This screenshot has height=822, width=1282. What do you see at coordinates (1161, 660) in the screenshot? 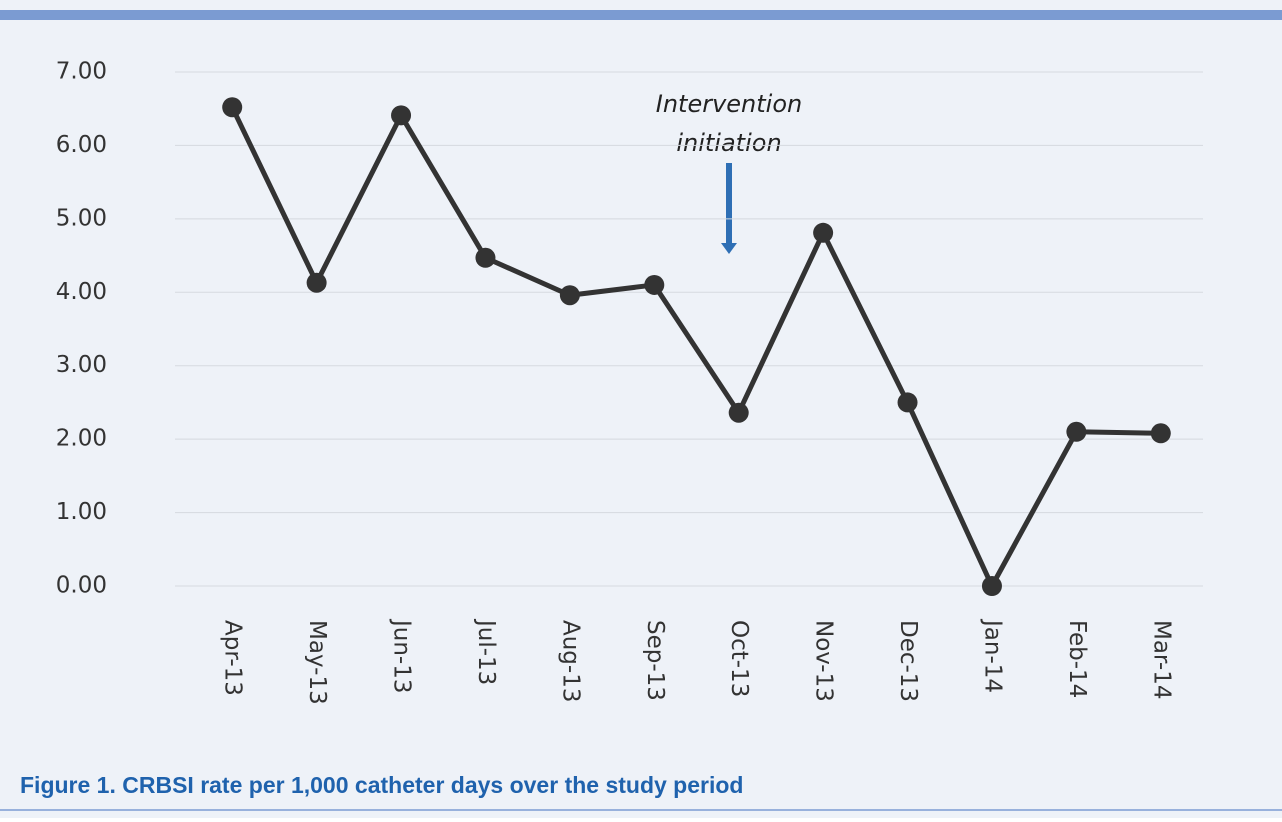
I see `x-tick-label: Mar-14` at bounding box center [1161, 660].